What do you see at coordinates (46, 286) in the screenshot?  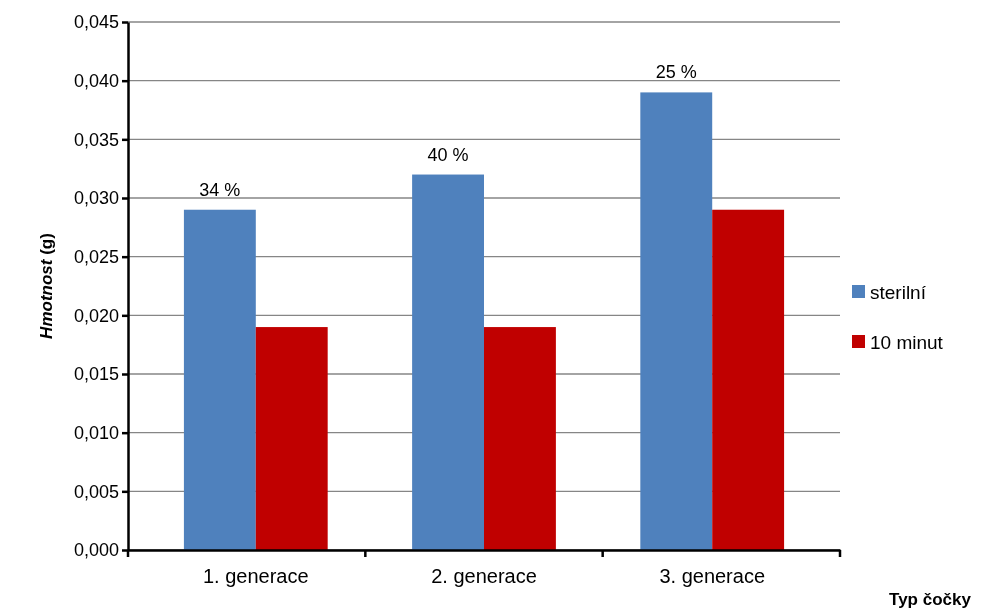 I see `y-axis-title: Hmotnost (g)` at bounding box center [46, 286].